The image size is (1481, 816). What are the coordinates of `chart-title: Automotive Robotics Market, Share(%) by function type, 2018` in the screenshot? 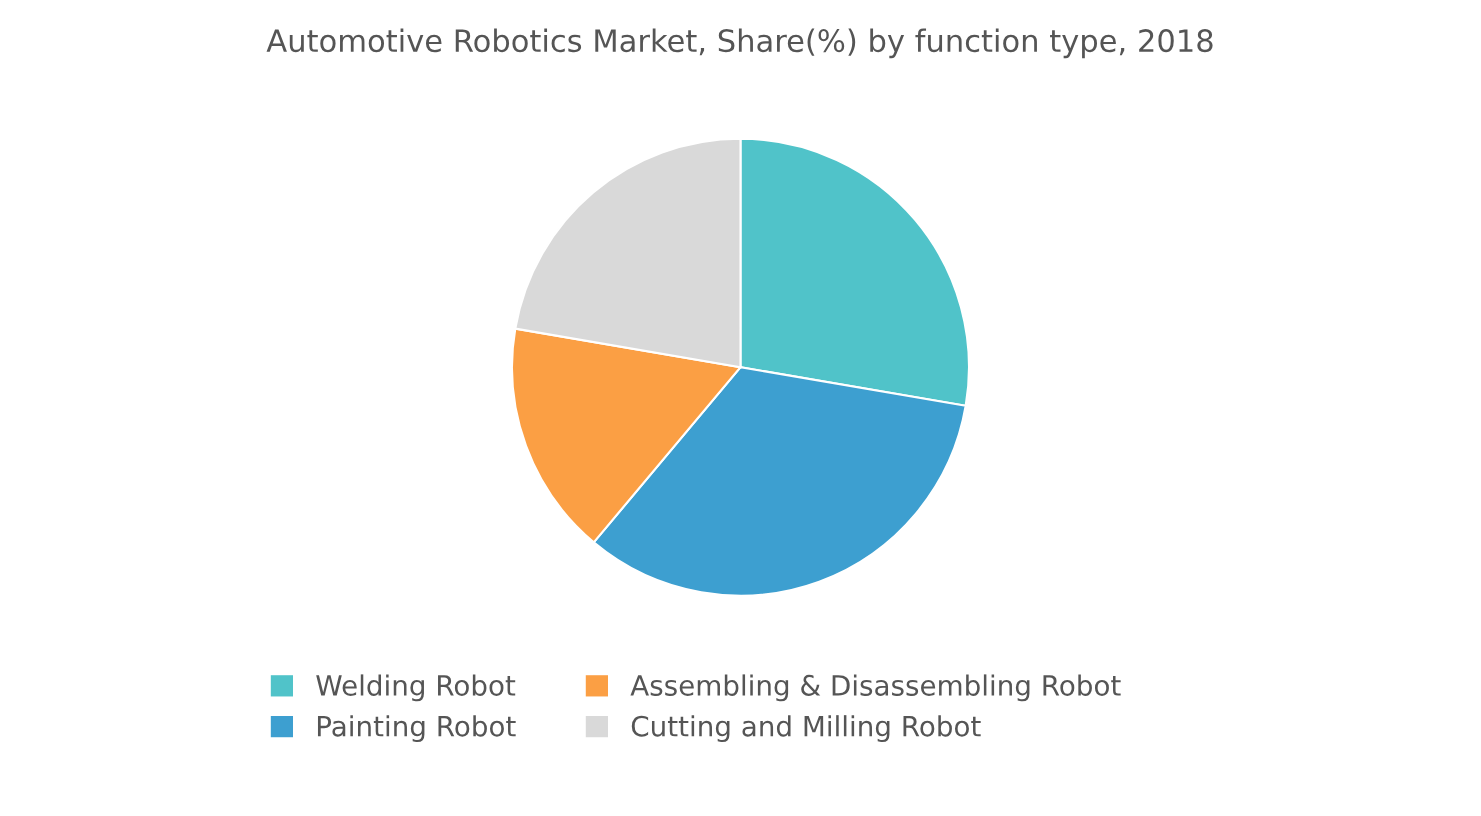 It's located at (739, 43).